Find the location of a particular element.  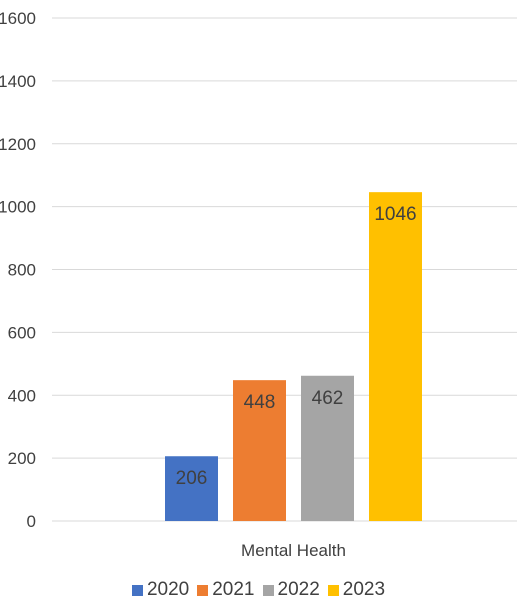

legend-item-2020: 2020 is located at coordinates (160, 590).